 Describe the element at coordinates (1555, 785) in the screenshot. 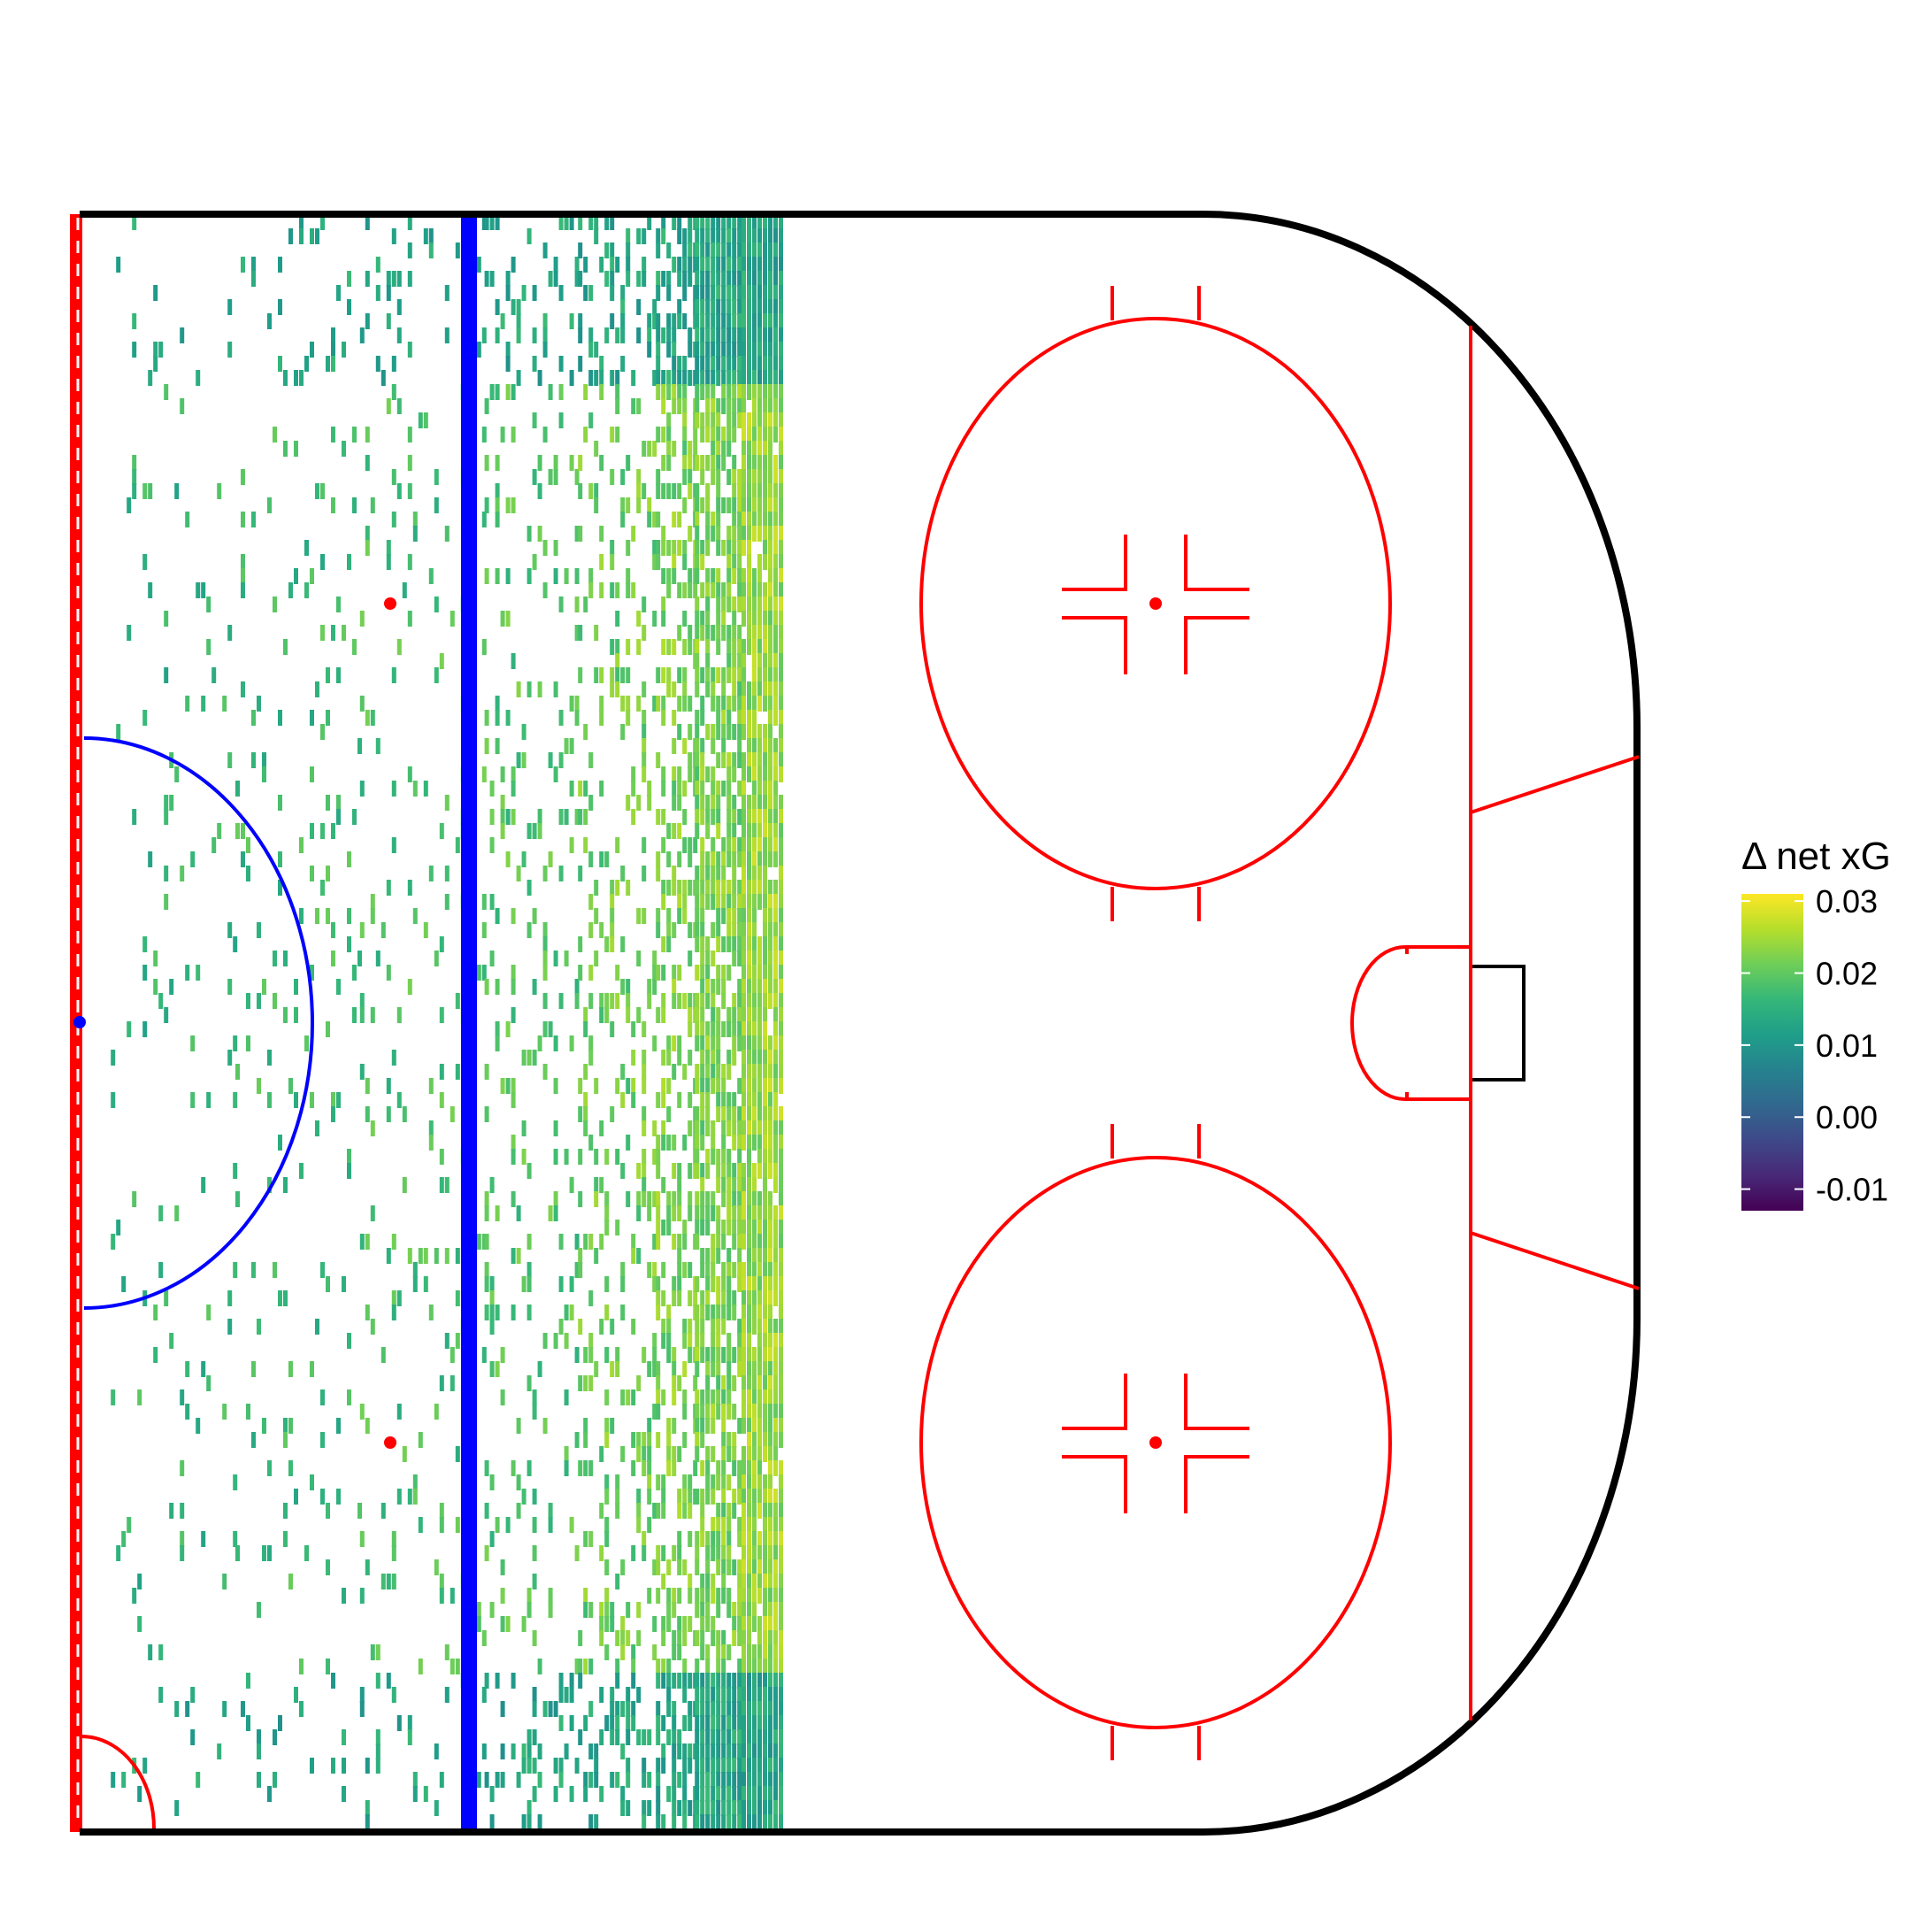

I see `trapezoid-top` at that location.